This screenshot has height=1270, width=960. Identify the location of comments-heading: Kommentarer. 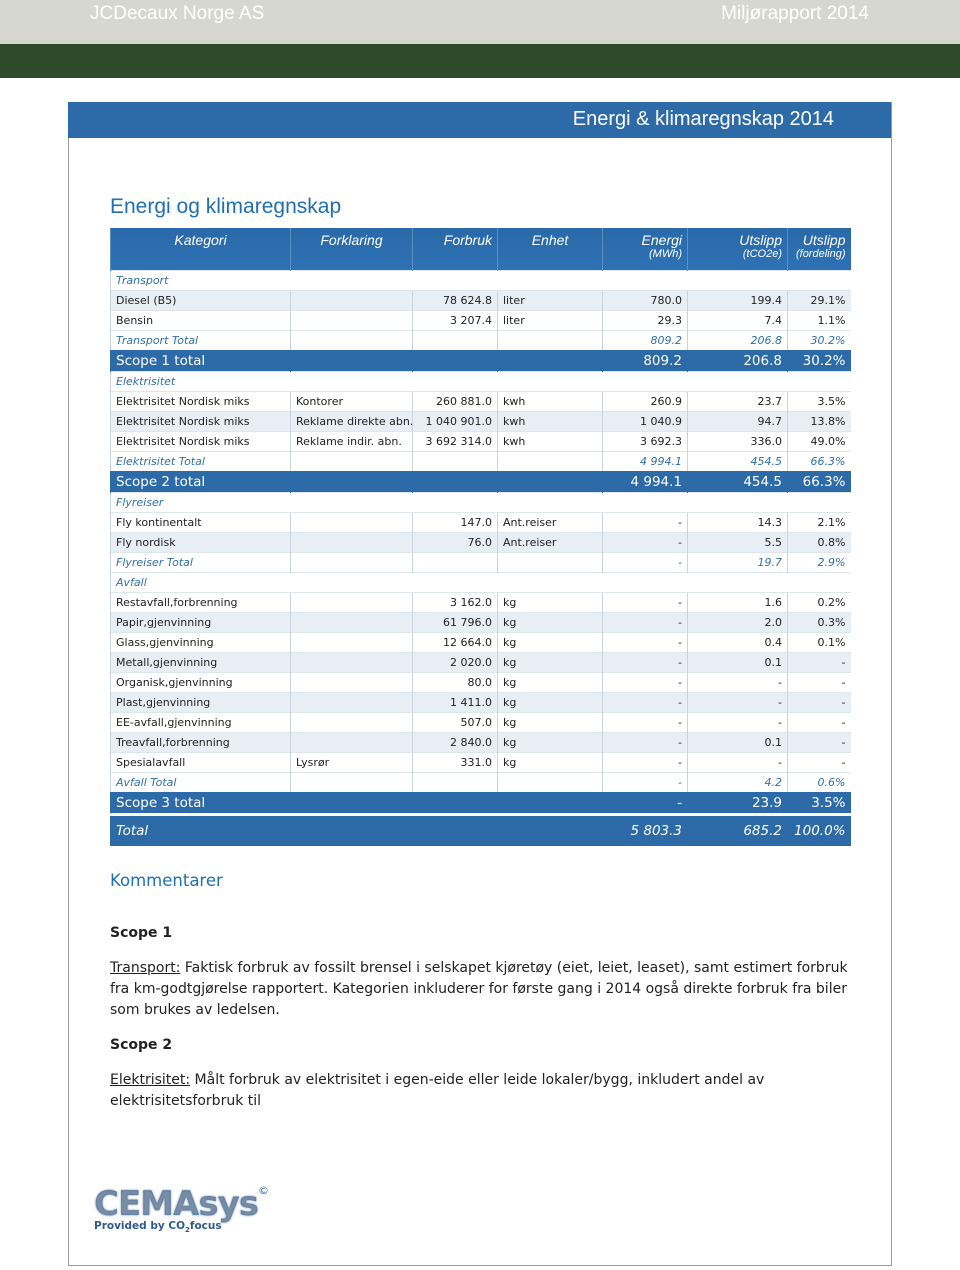
(166, 880).